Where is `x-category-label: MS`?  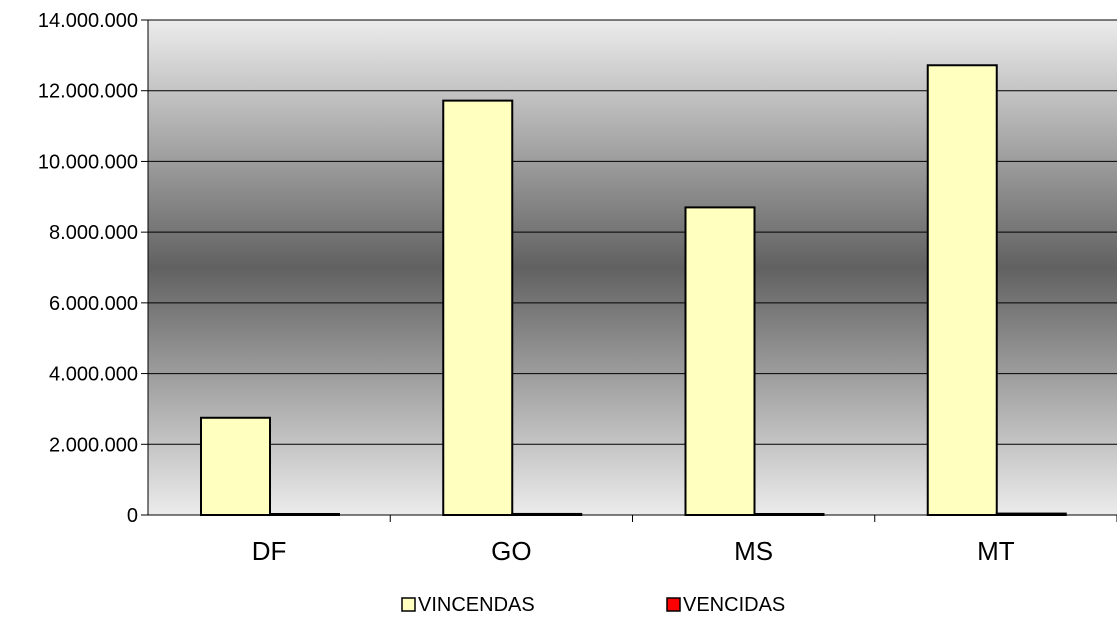
x-category-label: MS is located at coordinates (753, 551).